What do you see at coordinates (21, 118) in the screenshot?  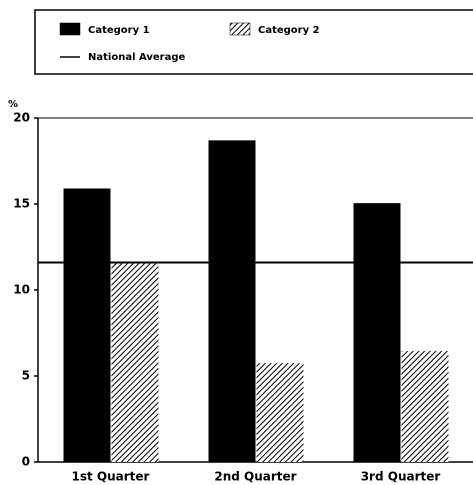 I see `y-tick-label: 20` at bounding box center [21, 118].